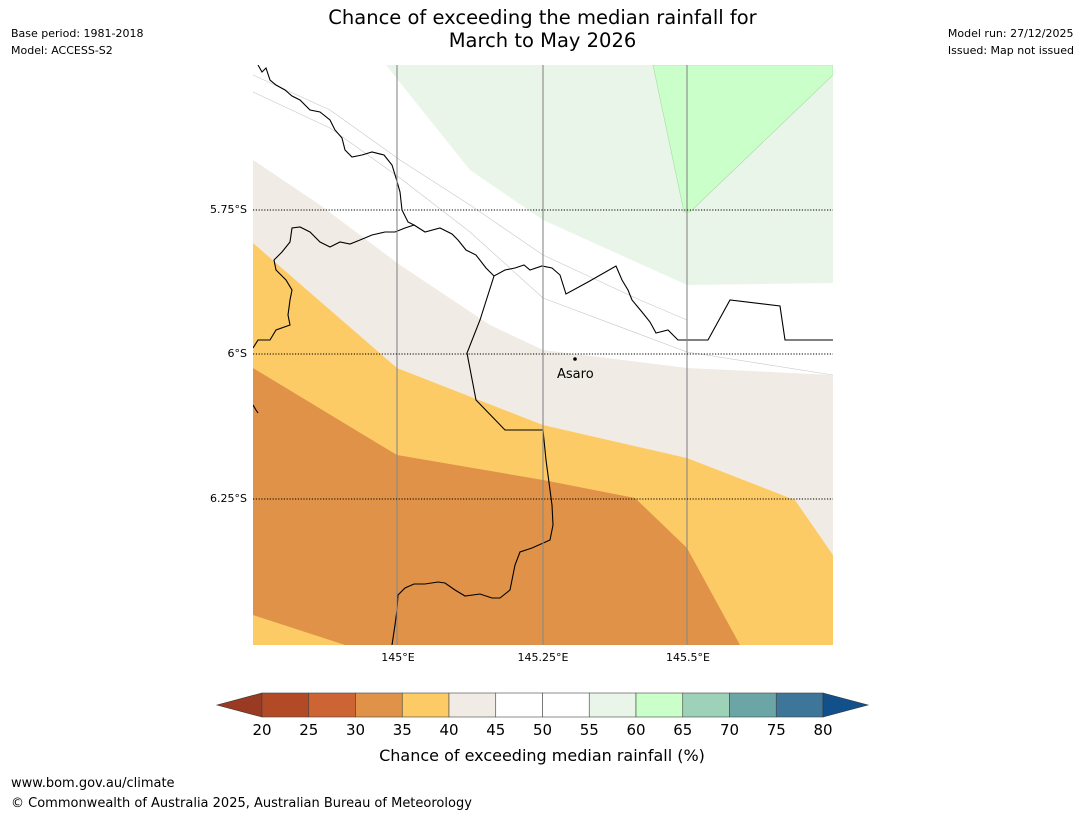  I want to click on asaro-marker, so click(575, 359).